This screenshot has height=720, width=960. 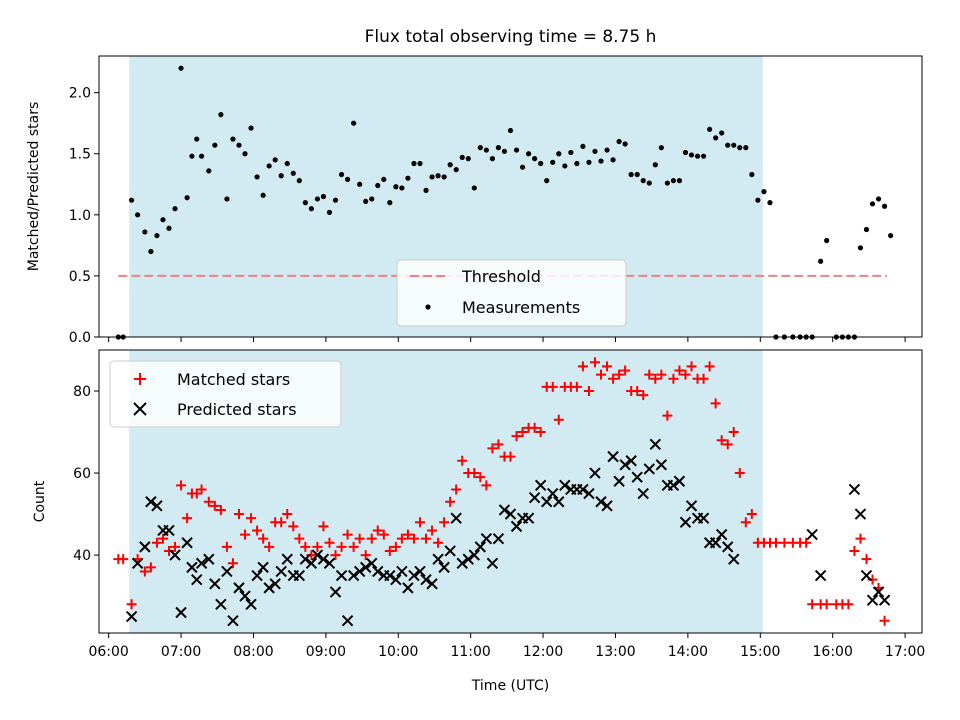 What do you see at coordinates (833, 652) in the screenshot?
I see `x-tick-label: 16:00` at bounding box center [833, 652].